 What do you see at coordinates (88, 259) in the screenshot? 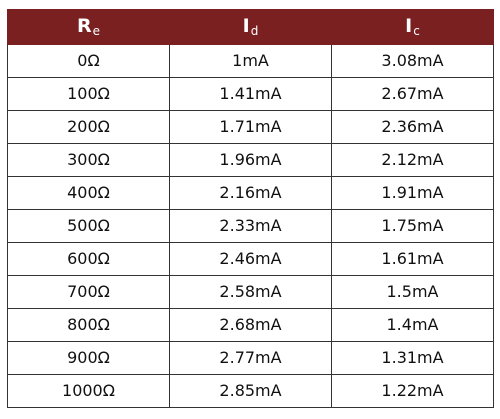
I see `cell-re: 600Ω` at bounding box center [88, 259].